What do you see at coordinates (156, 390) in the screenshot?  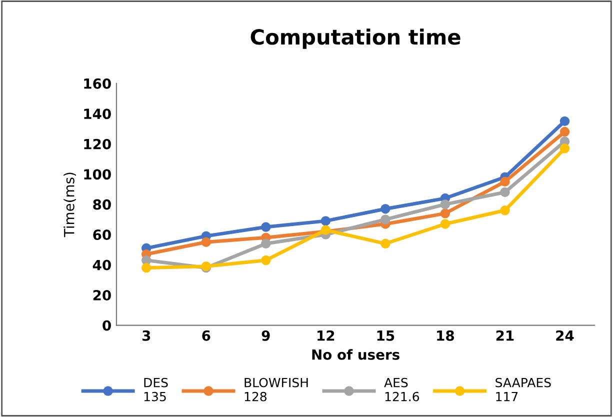 I see `legend-label: DES 135` at bounding box center [156, 390].